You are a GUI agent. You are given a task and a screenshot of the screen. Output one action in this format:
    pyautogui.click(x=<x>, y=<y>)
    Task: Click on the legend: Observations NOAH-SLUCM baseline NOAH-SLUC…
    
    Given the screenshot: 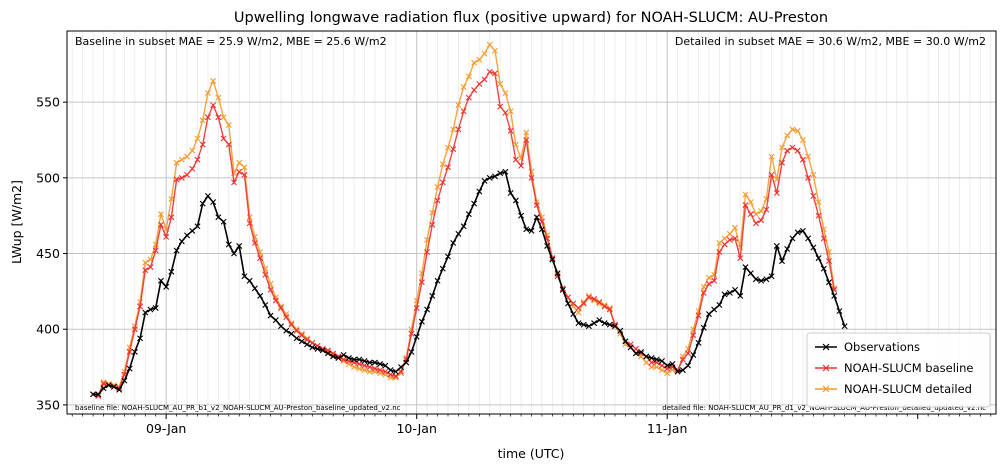 What is the action you would take?
    pyautogui.click(x=898, y=370)
    